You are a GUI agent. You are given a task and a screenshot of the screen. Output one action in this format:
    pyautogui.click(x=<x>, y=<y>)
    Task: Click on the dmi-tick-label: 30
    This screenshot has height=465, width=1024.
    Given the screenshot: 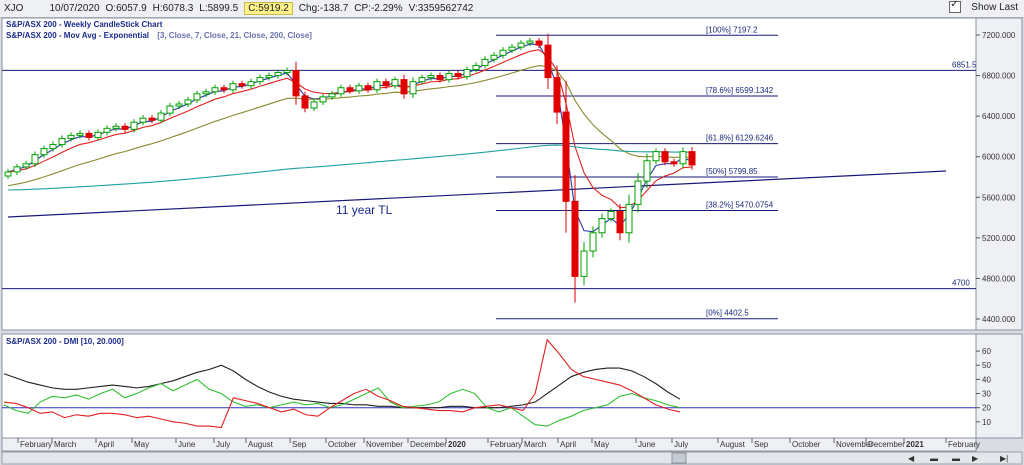 What is the action you would take?
    pyautogui.click(x=986, y=394)
    